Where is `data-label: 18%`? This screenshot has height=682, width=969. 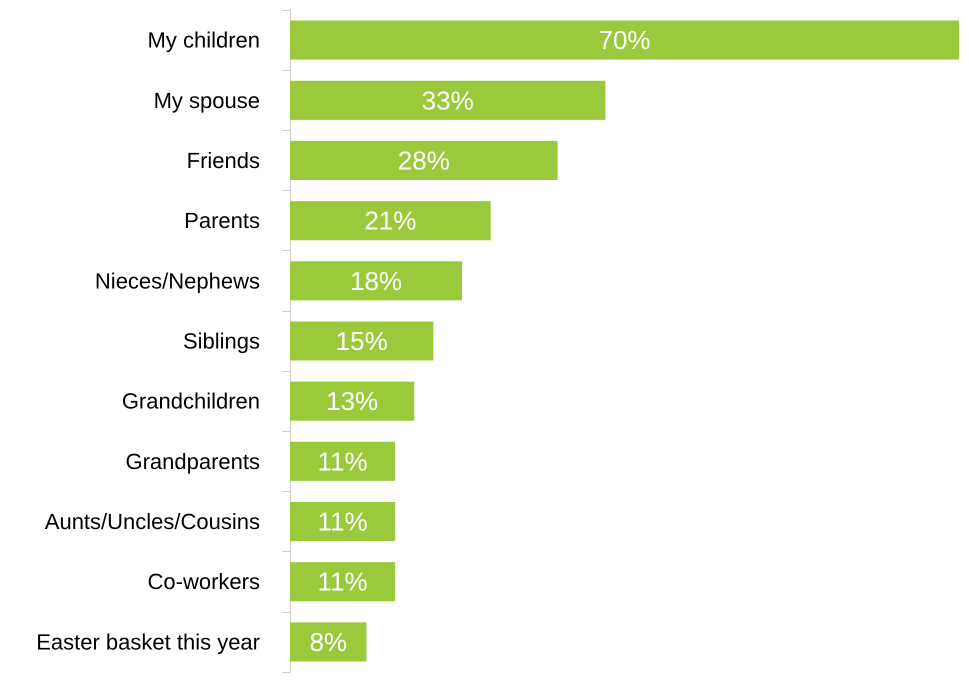
data-label: 18% is located at coordinates (376, 281).